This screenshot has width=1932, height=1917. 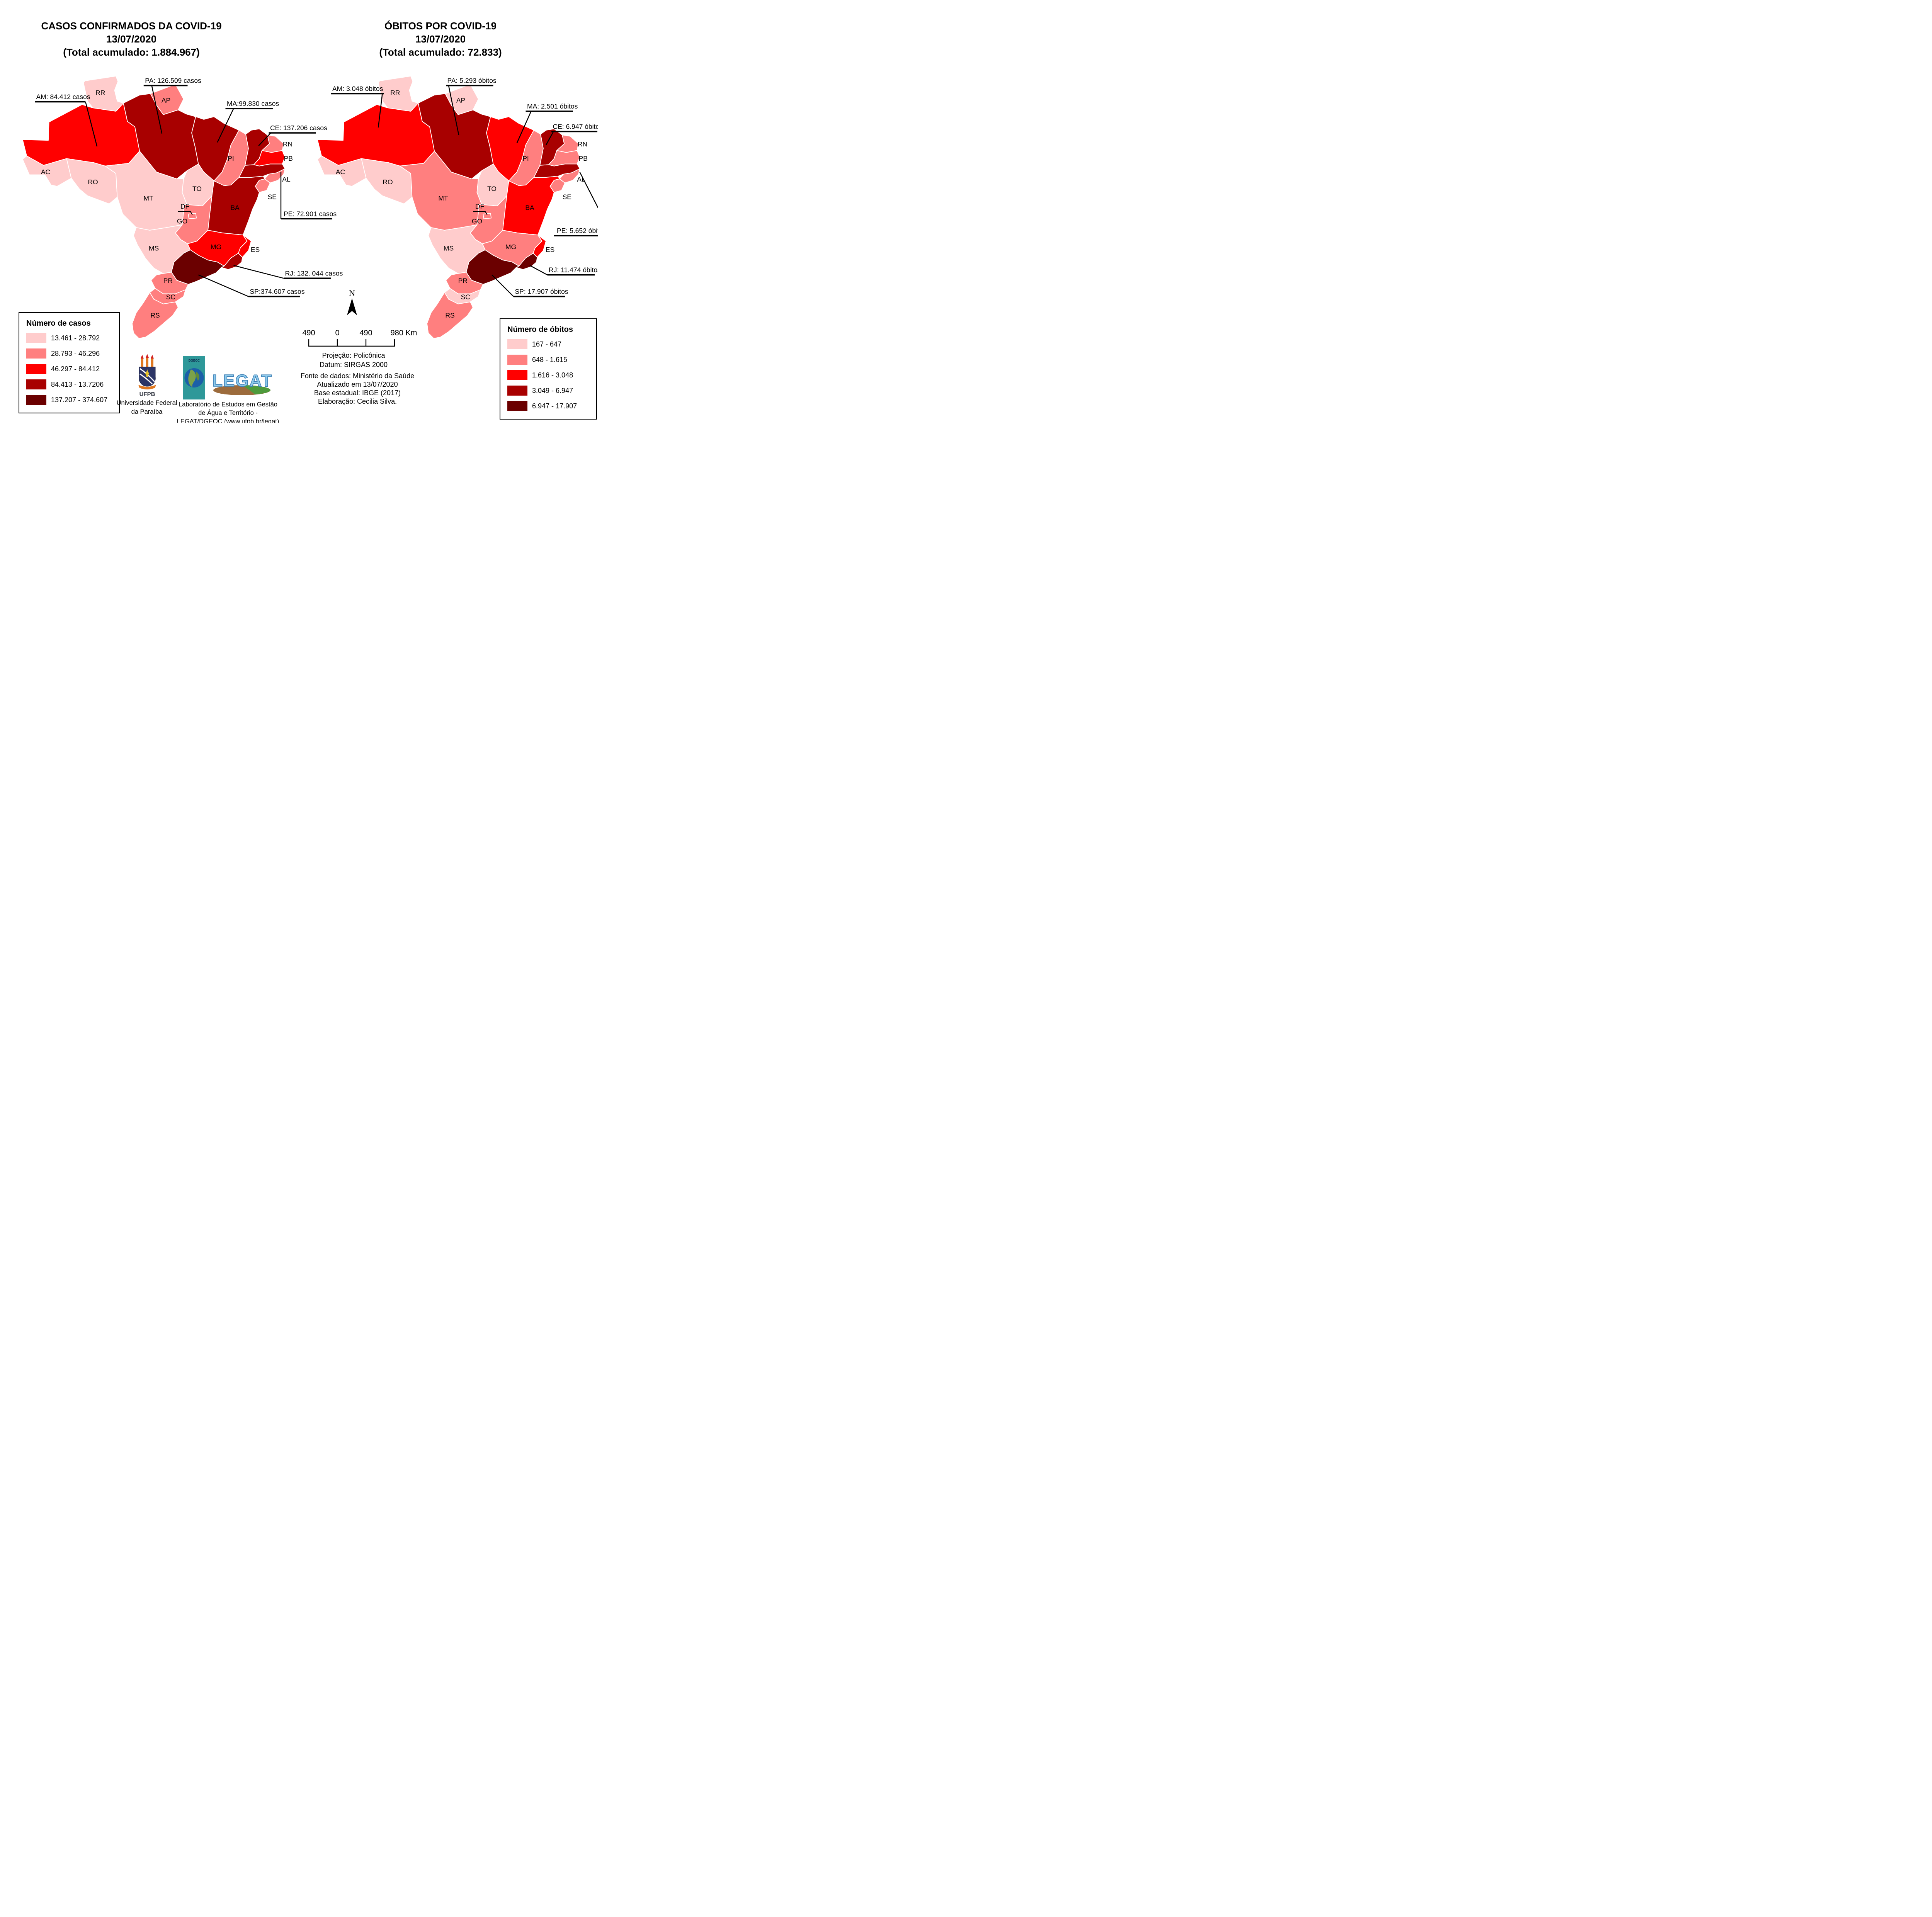 I want to click on legend-row: 1.616 - 3.048, so click(x=548, y=375).